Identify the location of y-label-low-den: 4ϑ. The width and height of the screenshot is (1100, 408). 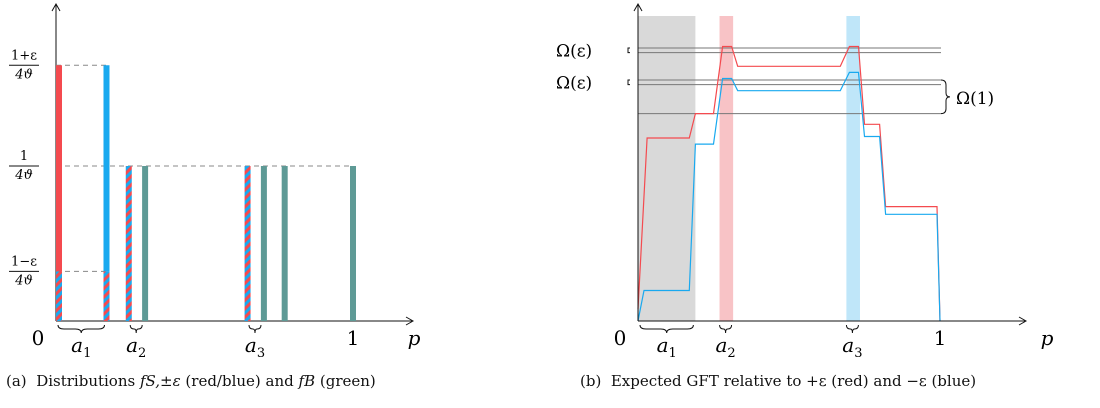
(23, 280).